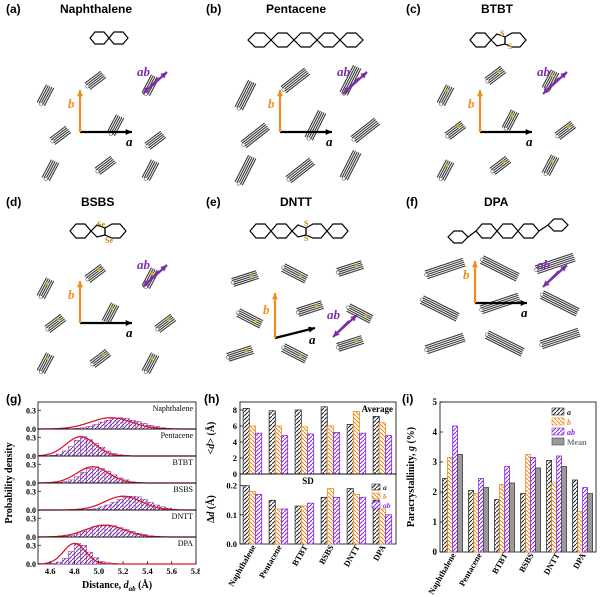  I want to click on molecule-name: BTBT, so click(497, 9).